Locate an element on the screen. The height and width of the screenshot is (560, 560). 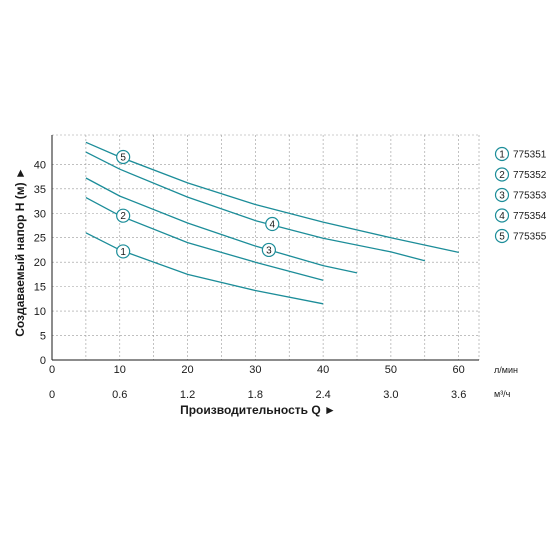
y-tick-label: 10 is located at coordinates (40, 312).